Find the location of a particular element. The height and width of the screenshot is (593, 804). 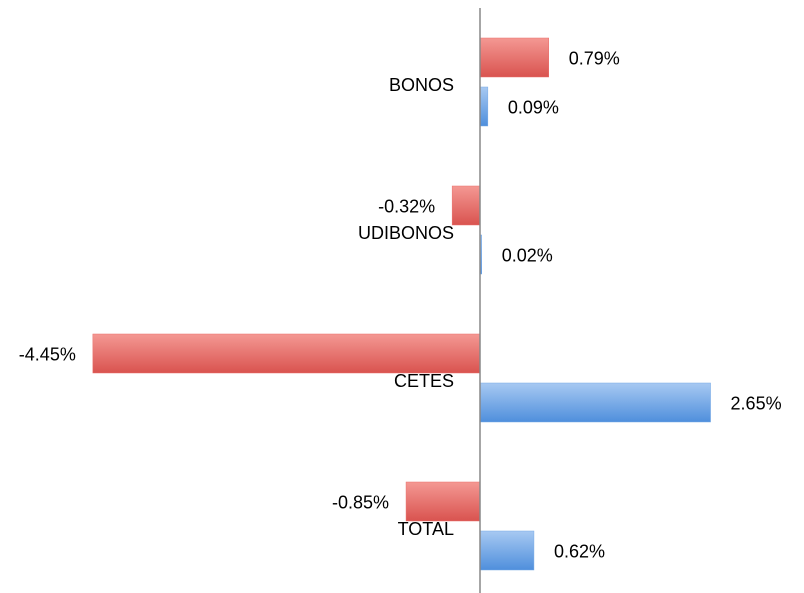

value-label: 0.62% is located at coordinates (579, 551).